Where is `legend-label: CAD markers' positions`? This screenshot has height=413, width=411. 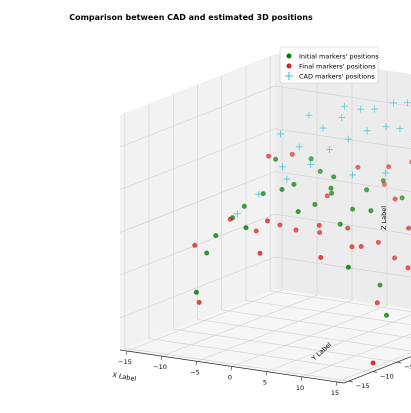 legend-label: CAD markers' positions is located at coordinates (337, 76).